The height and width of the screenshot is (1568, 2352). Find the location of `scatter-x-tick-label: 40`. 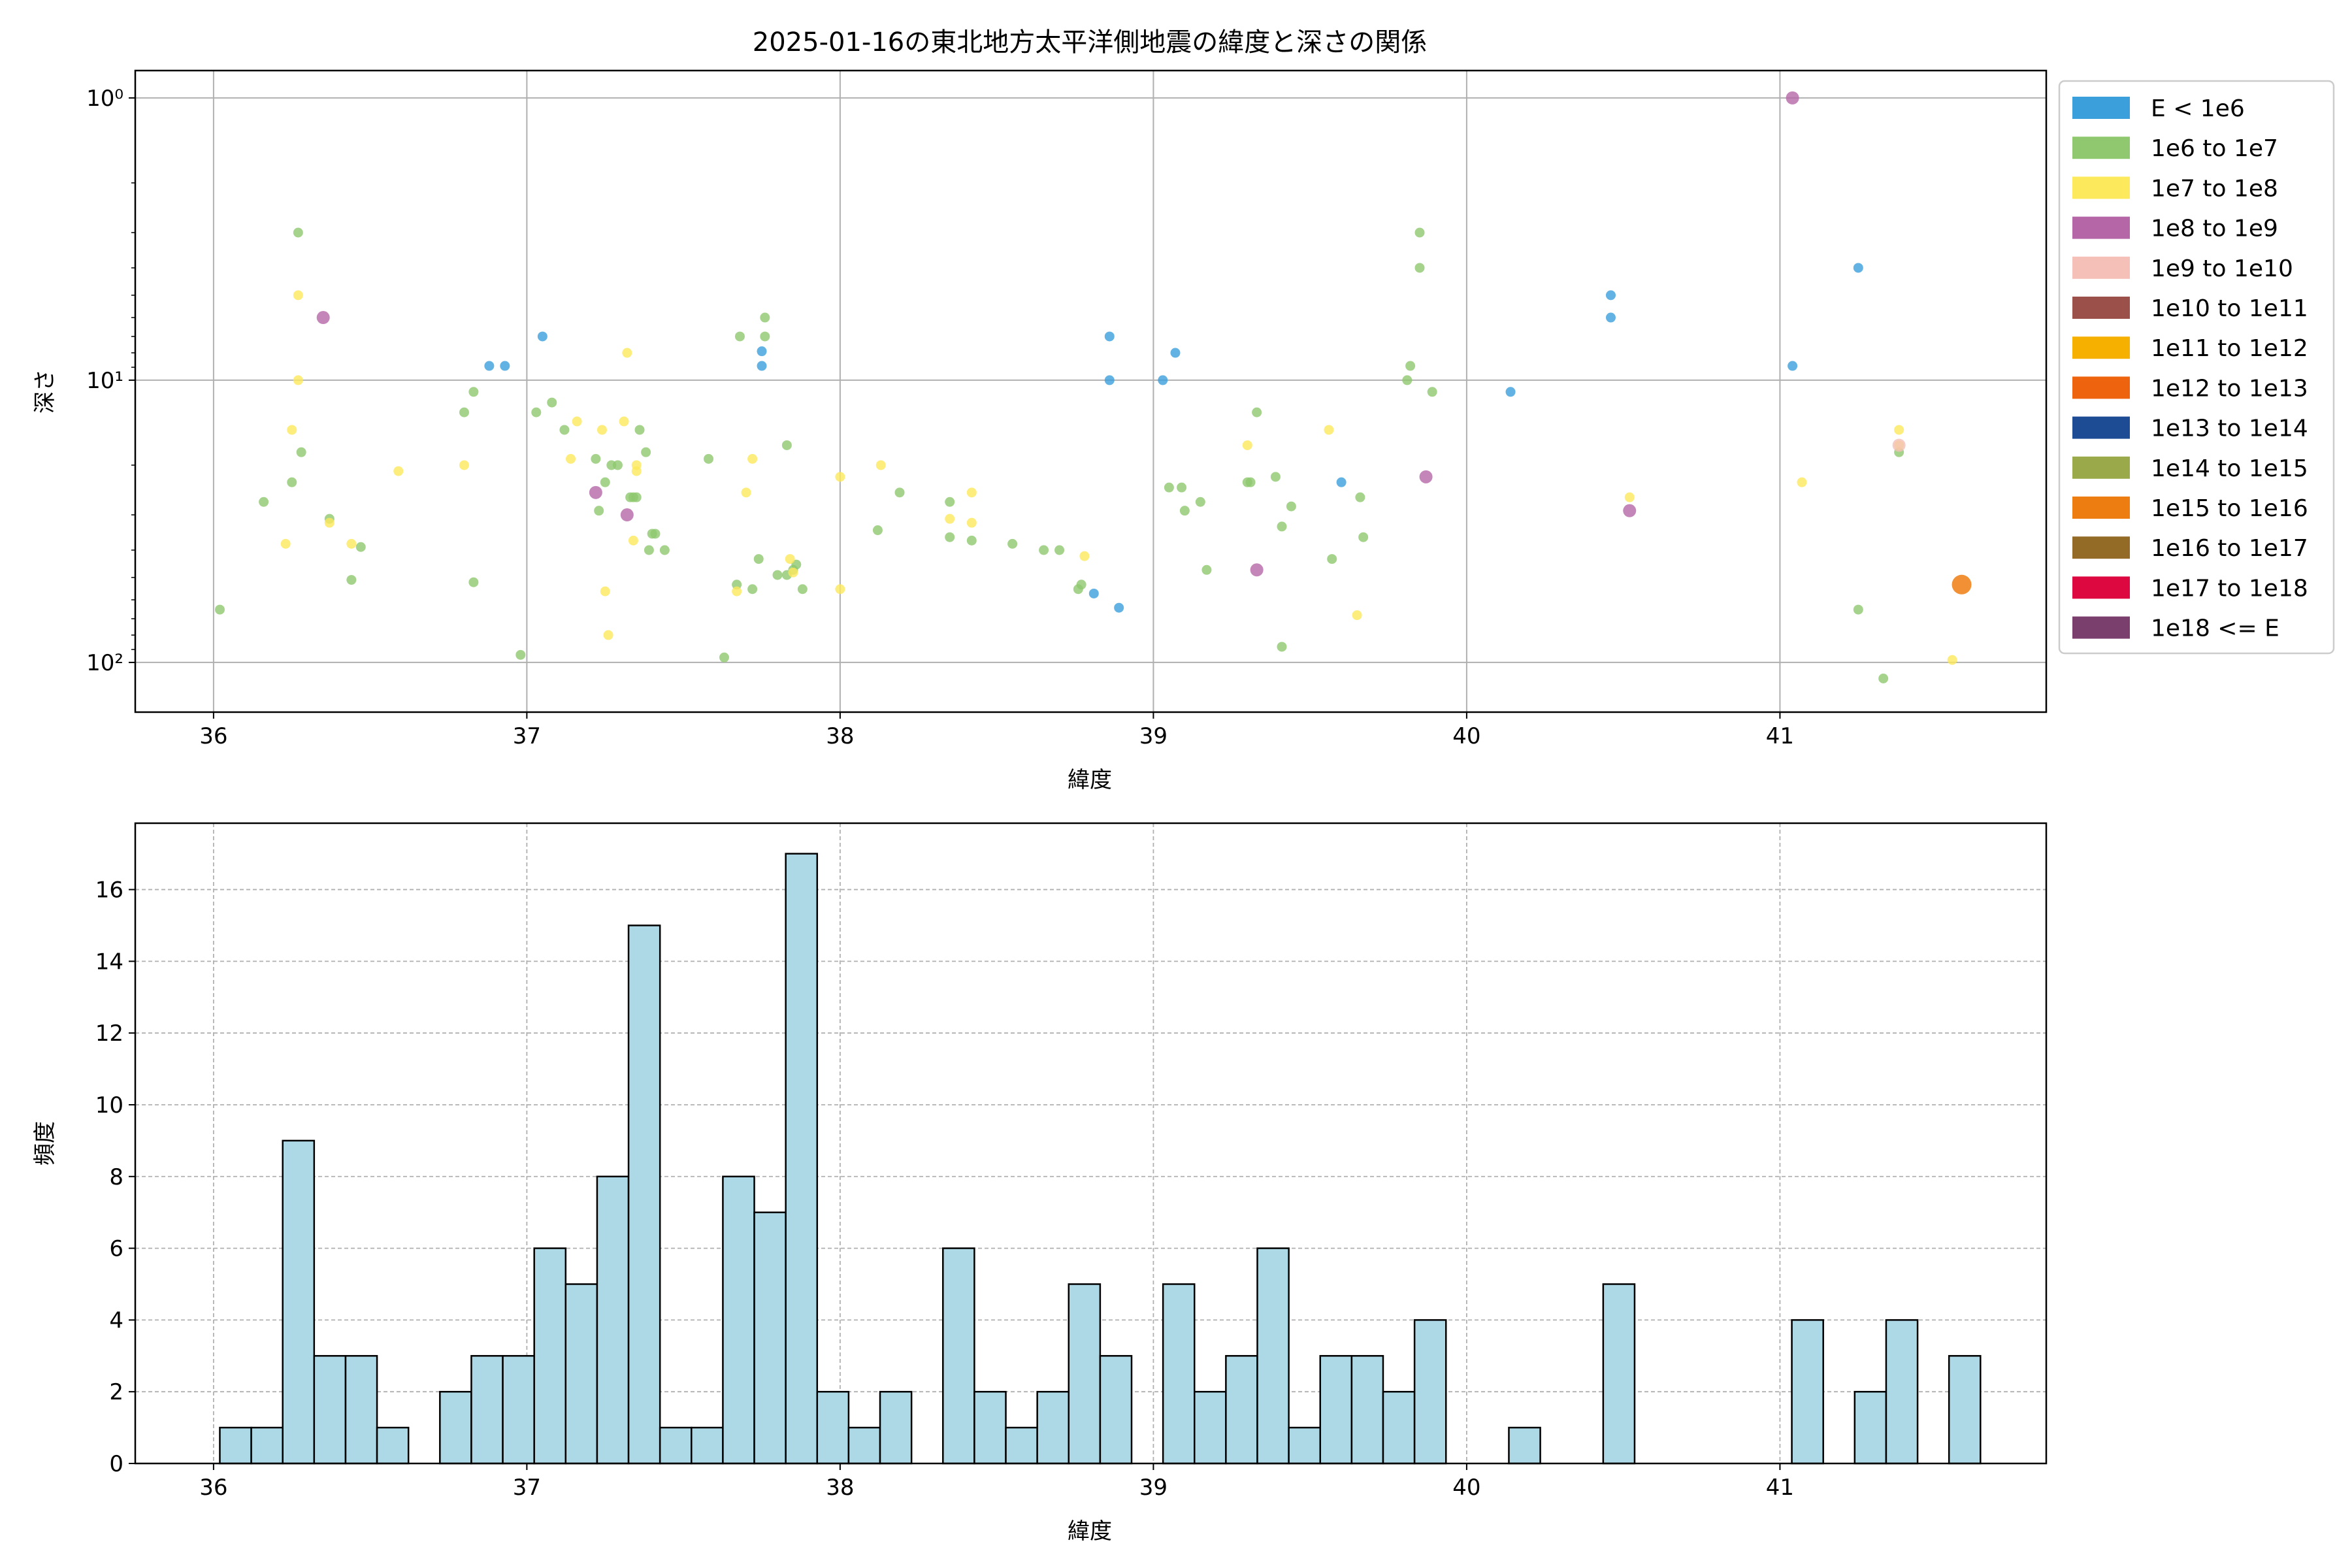

scatter-x-tick-label: 40 is located at coordinates (1466, 736).